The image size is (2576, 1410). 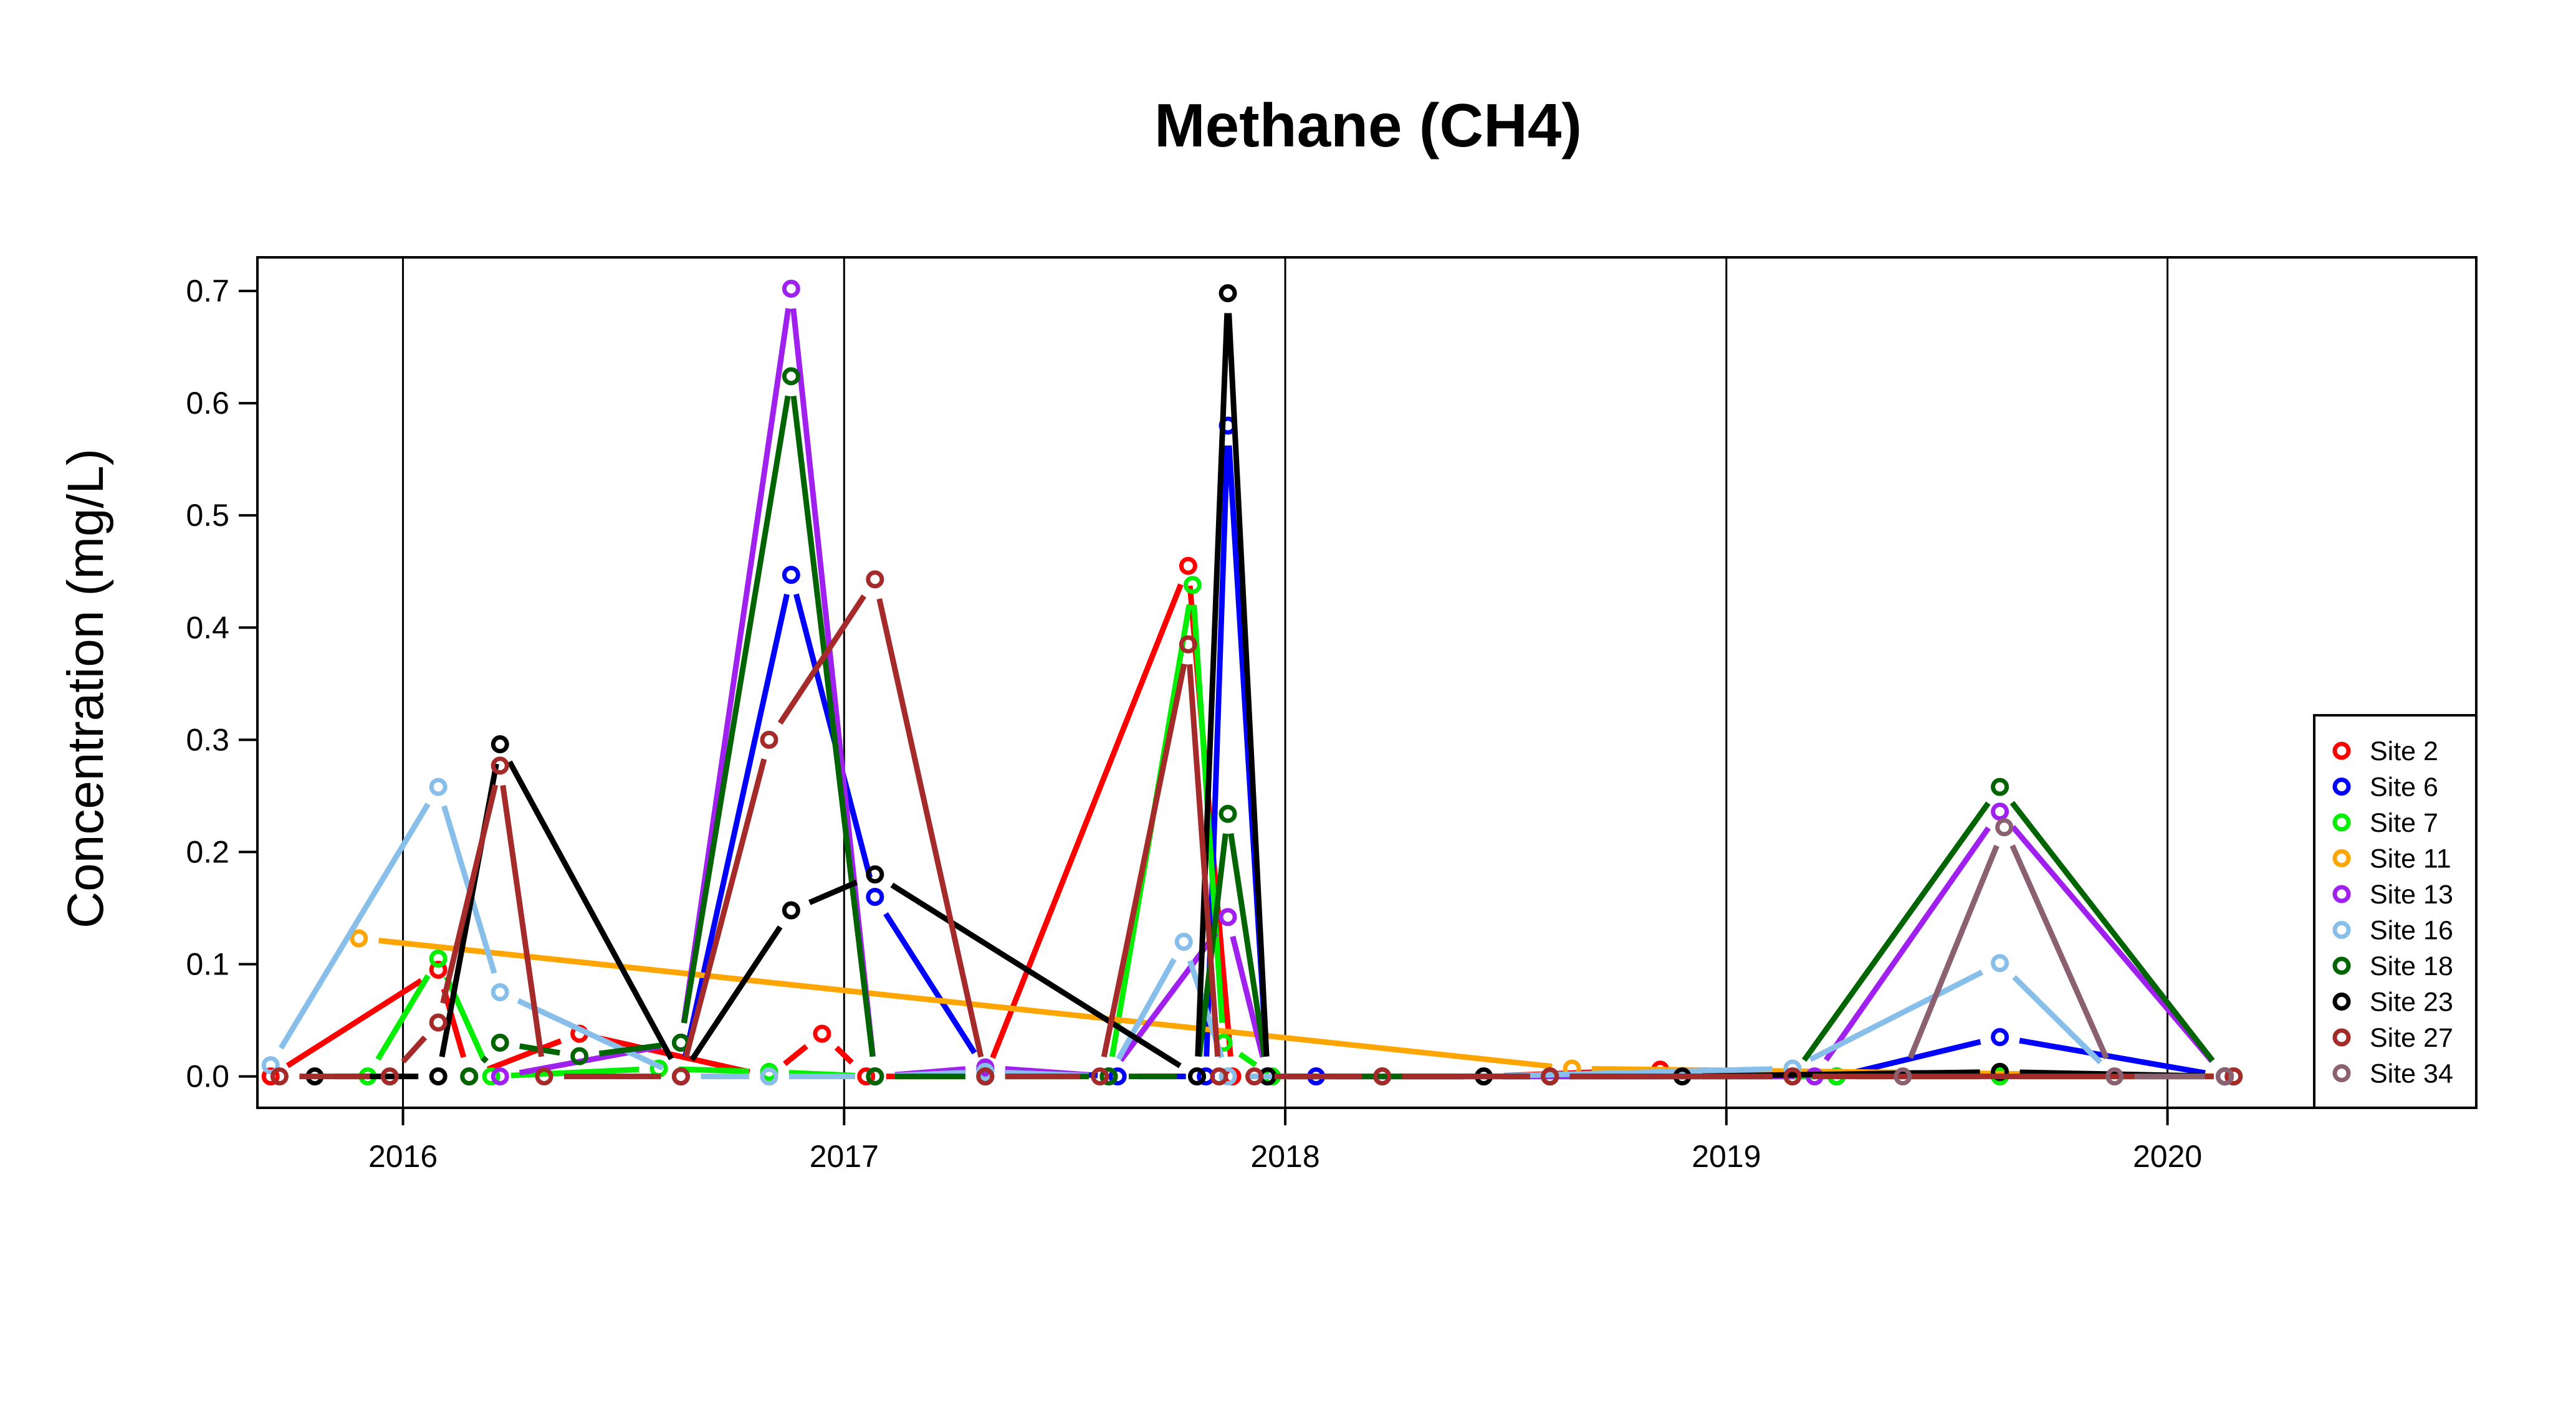 I want to click on legend-item: Site 23, so click(x=2392, y=1003).